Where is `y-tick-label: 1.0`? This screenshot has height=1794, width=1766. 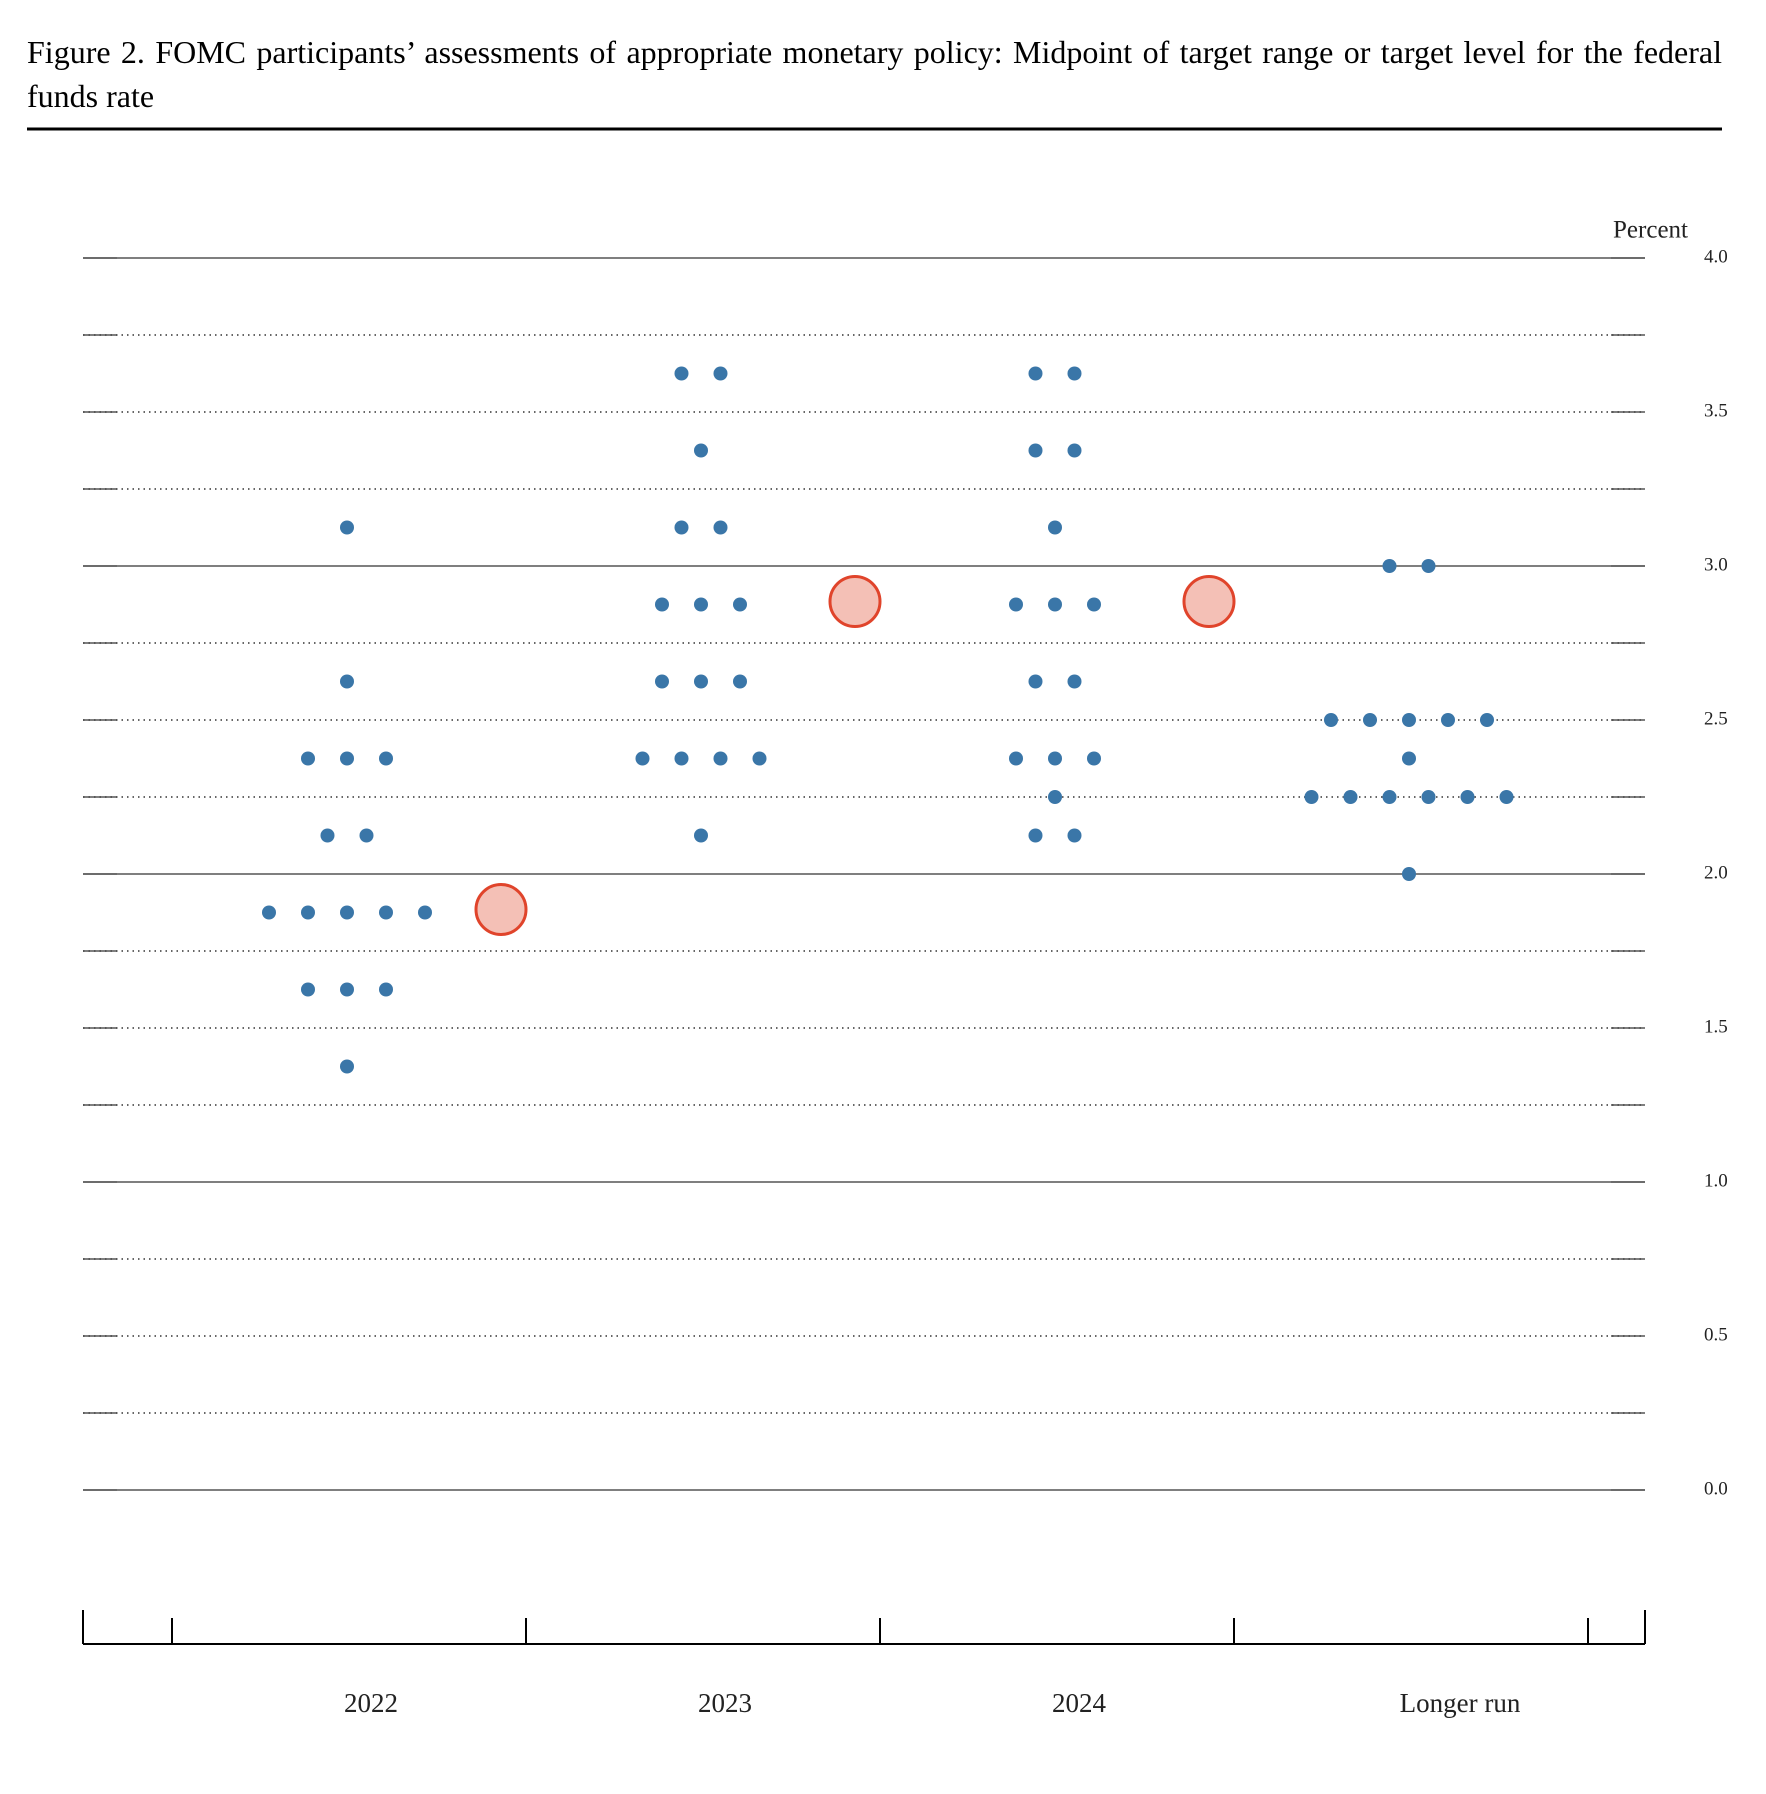
y-tick-label: 1.0 is located at coordinates (1716, 1180).